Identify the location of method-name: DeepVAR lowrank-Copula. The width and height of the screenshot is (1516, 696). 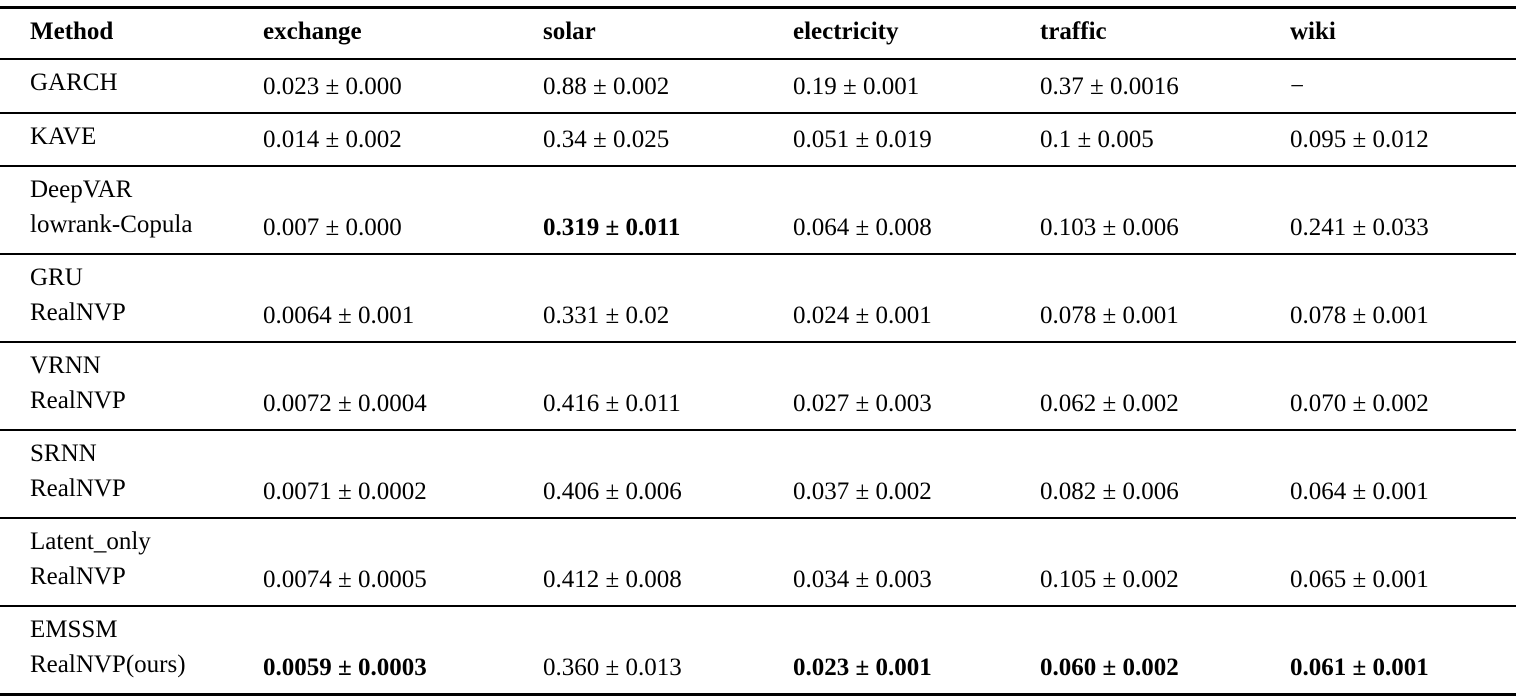
(111, 207).